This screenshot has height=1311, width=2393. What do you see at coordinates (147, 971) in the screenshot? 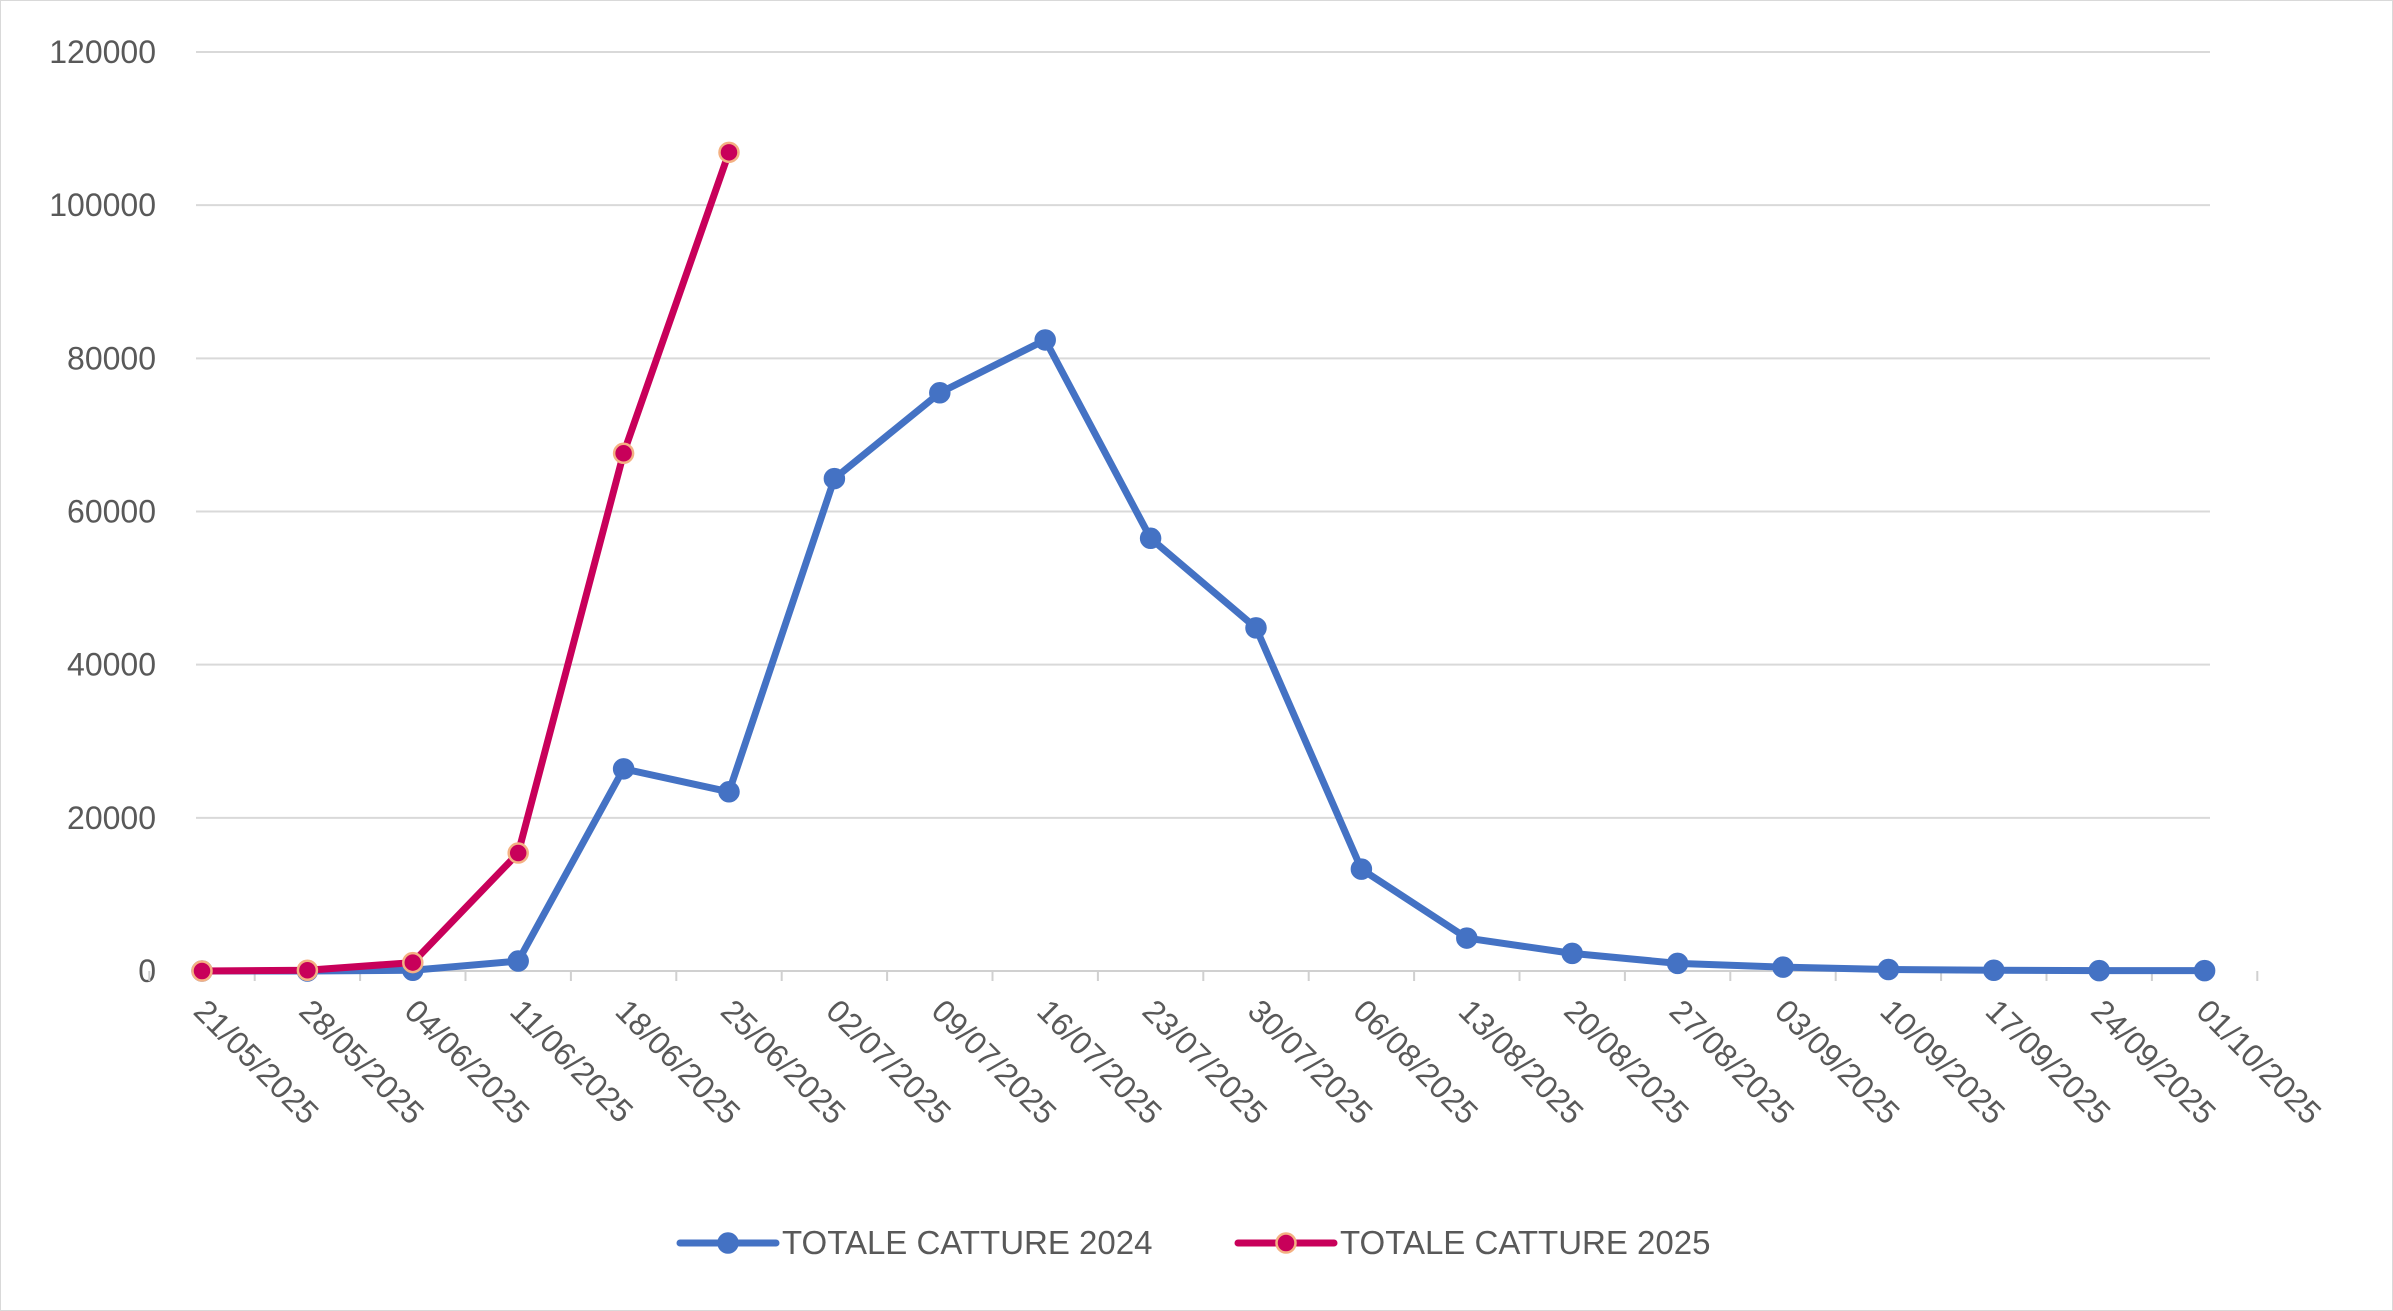
I see `y-tick-label: 0` at bounding box center [147, 971].